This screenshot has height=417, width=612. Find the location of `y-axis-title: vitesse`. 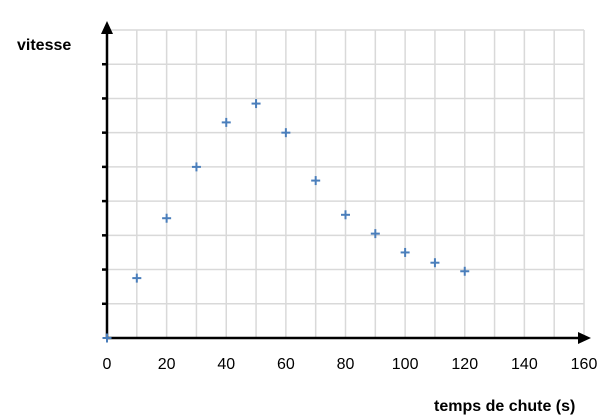

y-axis-title: vitesse is located at coordinates (44, 45).